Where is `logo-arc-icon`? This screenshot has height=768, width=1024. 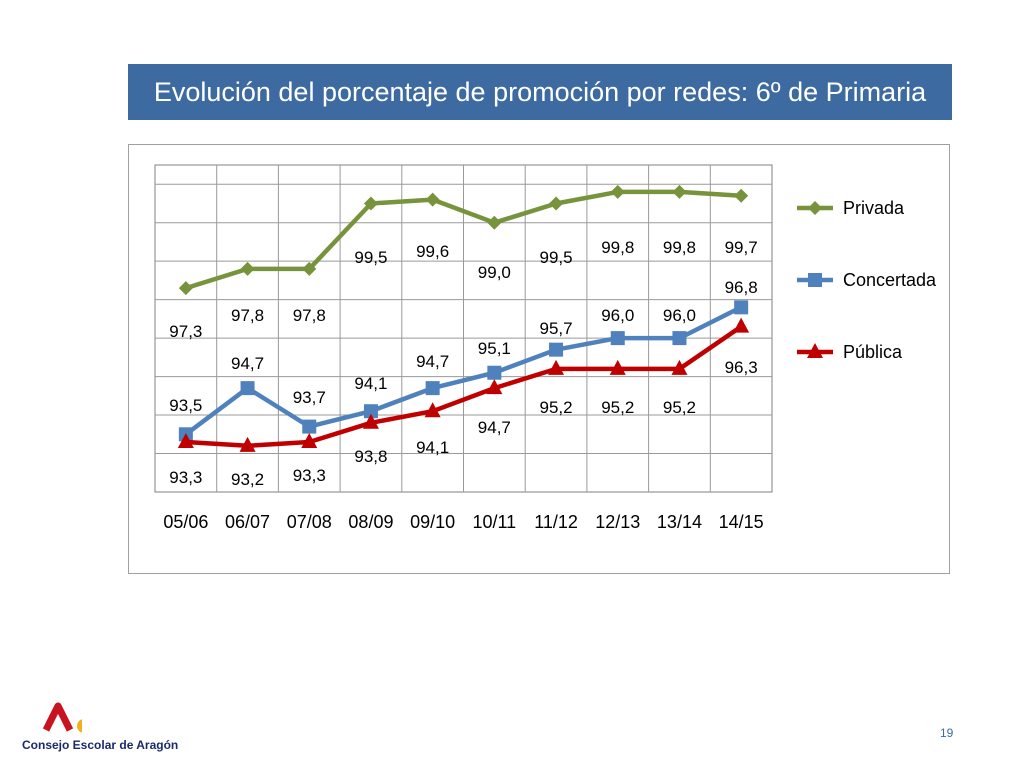 logo-arc-icon is located at coordinates (66, 717).